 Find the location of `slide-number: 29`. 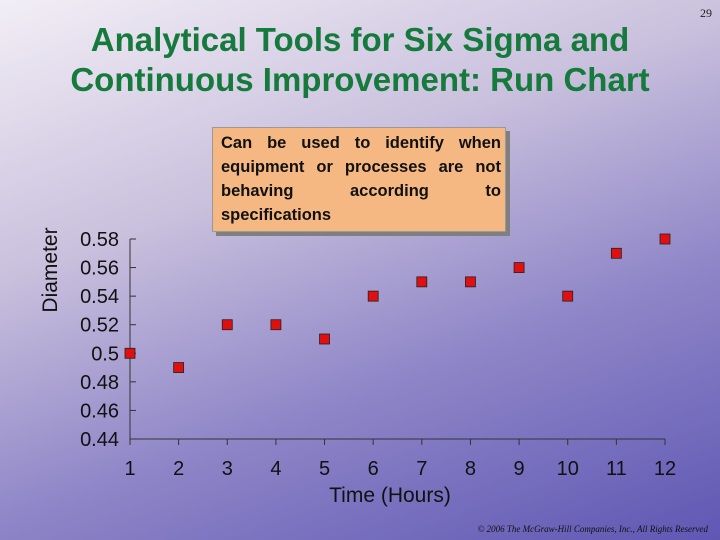

slide-number: 29 is located at coordinates (706, 13).